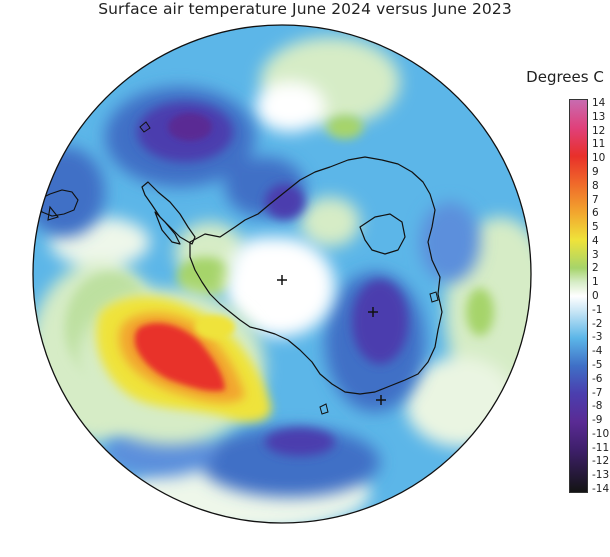  Describe the element at coordinates (282, 280) in the screenshot. I see `plus-marker-south-pole` at that location.